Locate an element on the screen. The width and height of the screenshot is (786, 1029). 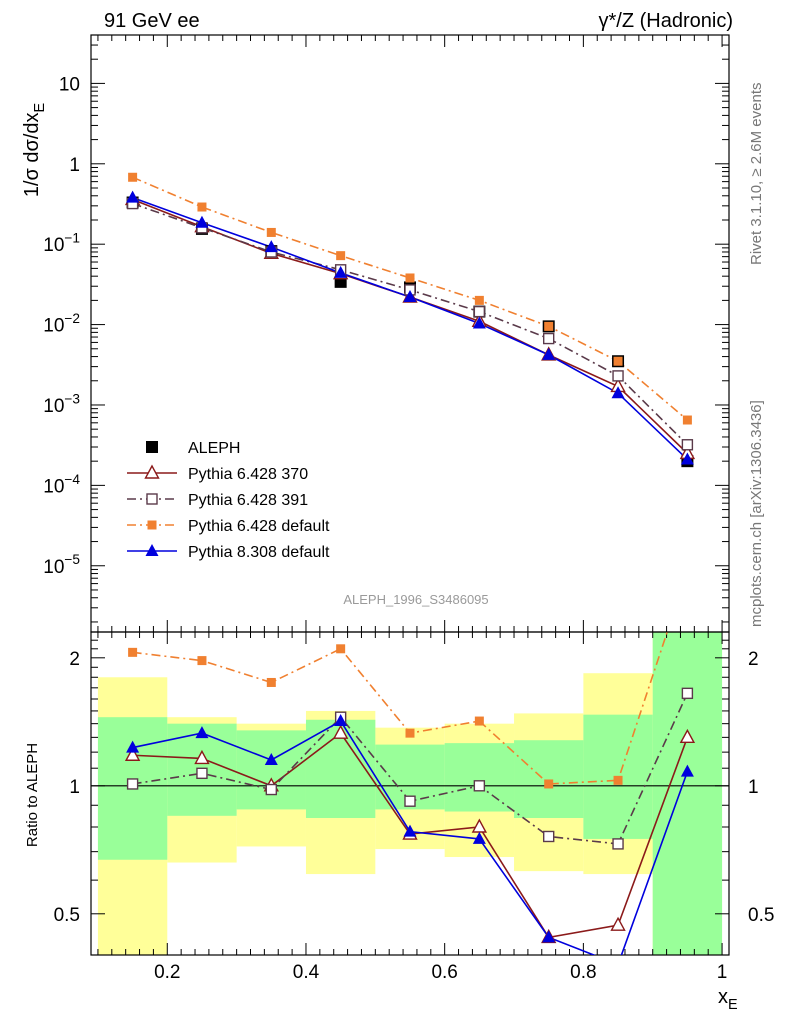
ratio-y-tick-label-right: 1 is located at coordinates (753, 787).